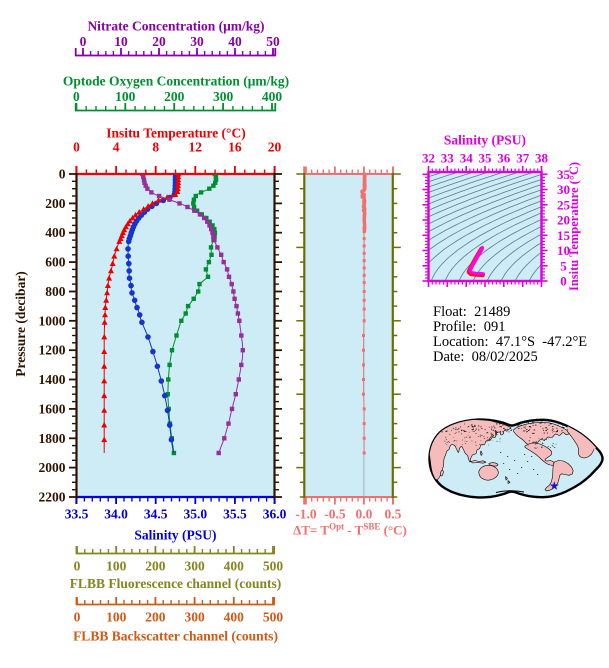 The height and width of the screenshot is (668, 609). What do you see at coordinates (504, 158) in the screenshot?
I see `svg-text: 36` at bounding box center [504, 158].